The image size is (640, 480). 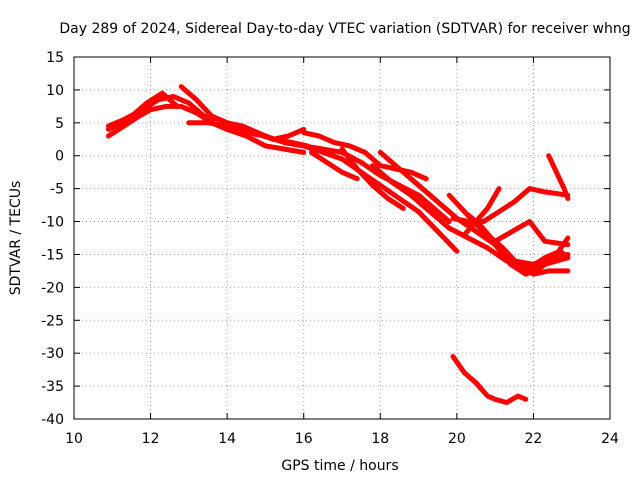 I want to click on x-tick-label: 14, so click(x=227, y=439).